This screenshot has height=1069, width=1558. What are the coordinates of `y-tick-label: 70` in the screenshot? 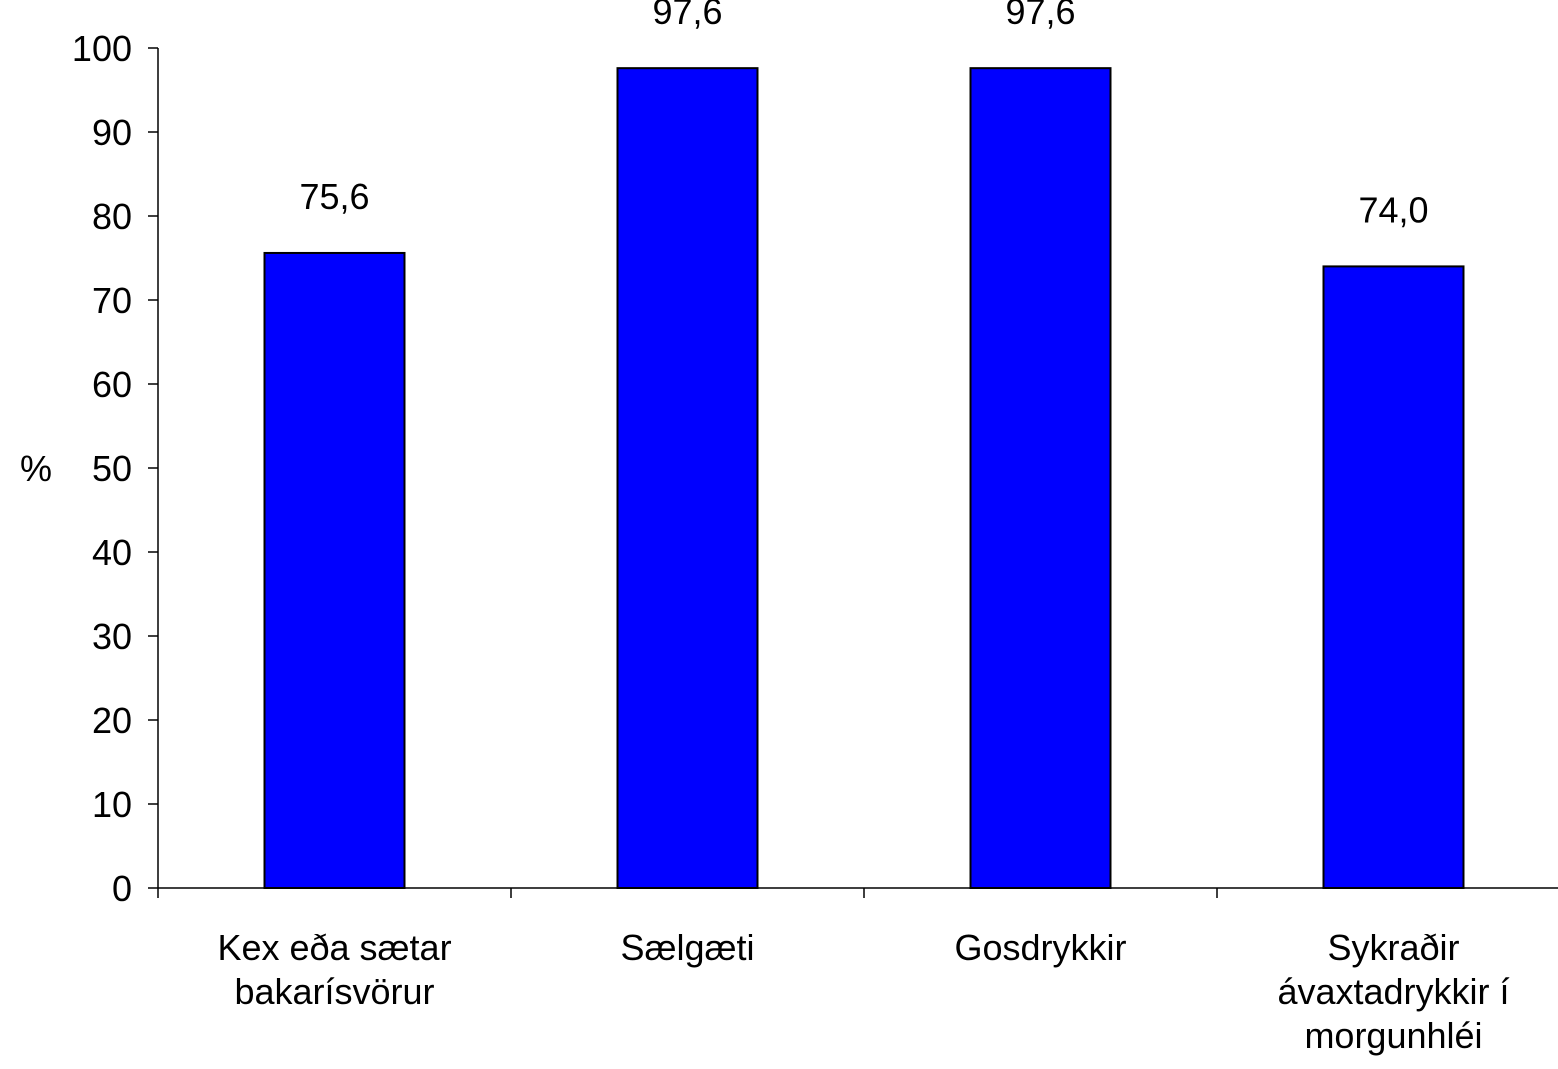 It's located at (112, 300).